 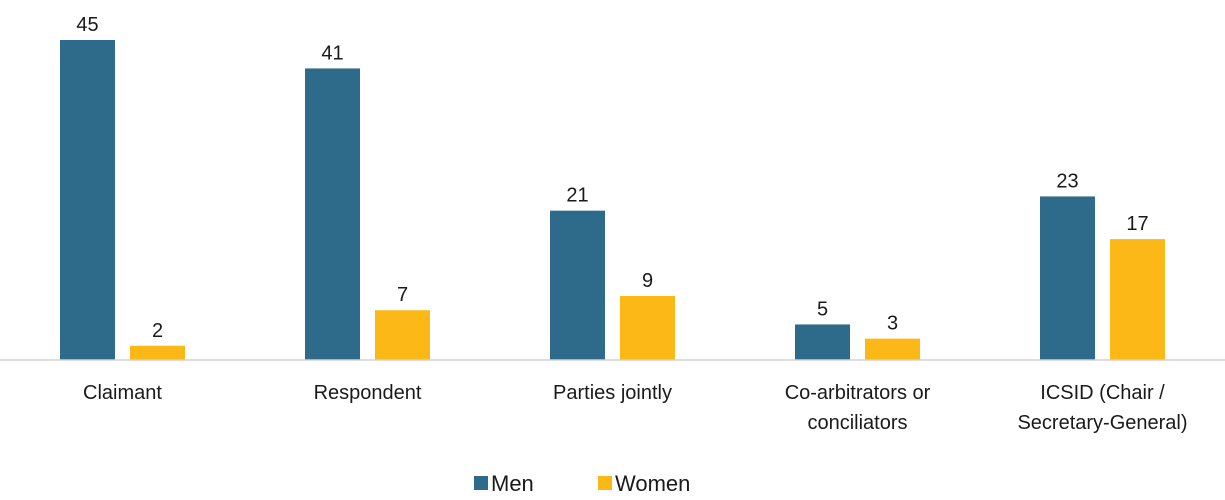 I want to click on data-label-women-3: 3, so click(x=892, y=324).